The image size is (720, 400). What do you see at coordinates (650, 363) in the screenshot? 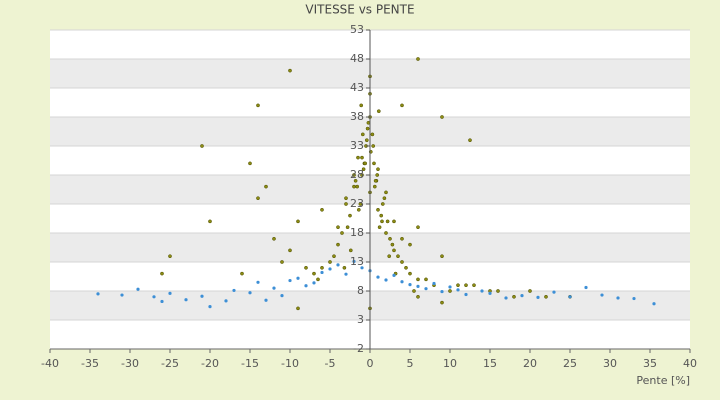
I see `x-tick-label: 35` at bounding box center [650, 363].